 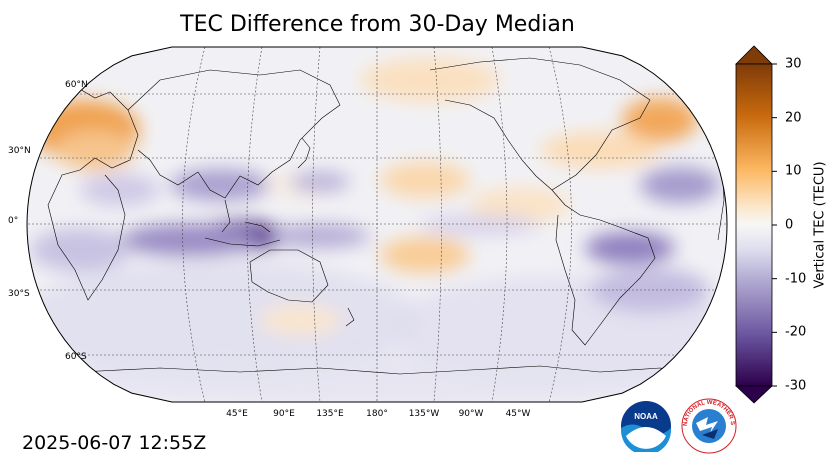 What do you see at coordinates (377, 24) in the screenshot?
I see `chart-title: TEC Difference from 30-Day Median` at bounding box center [377, 24].